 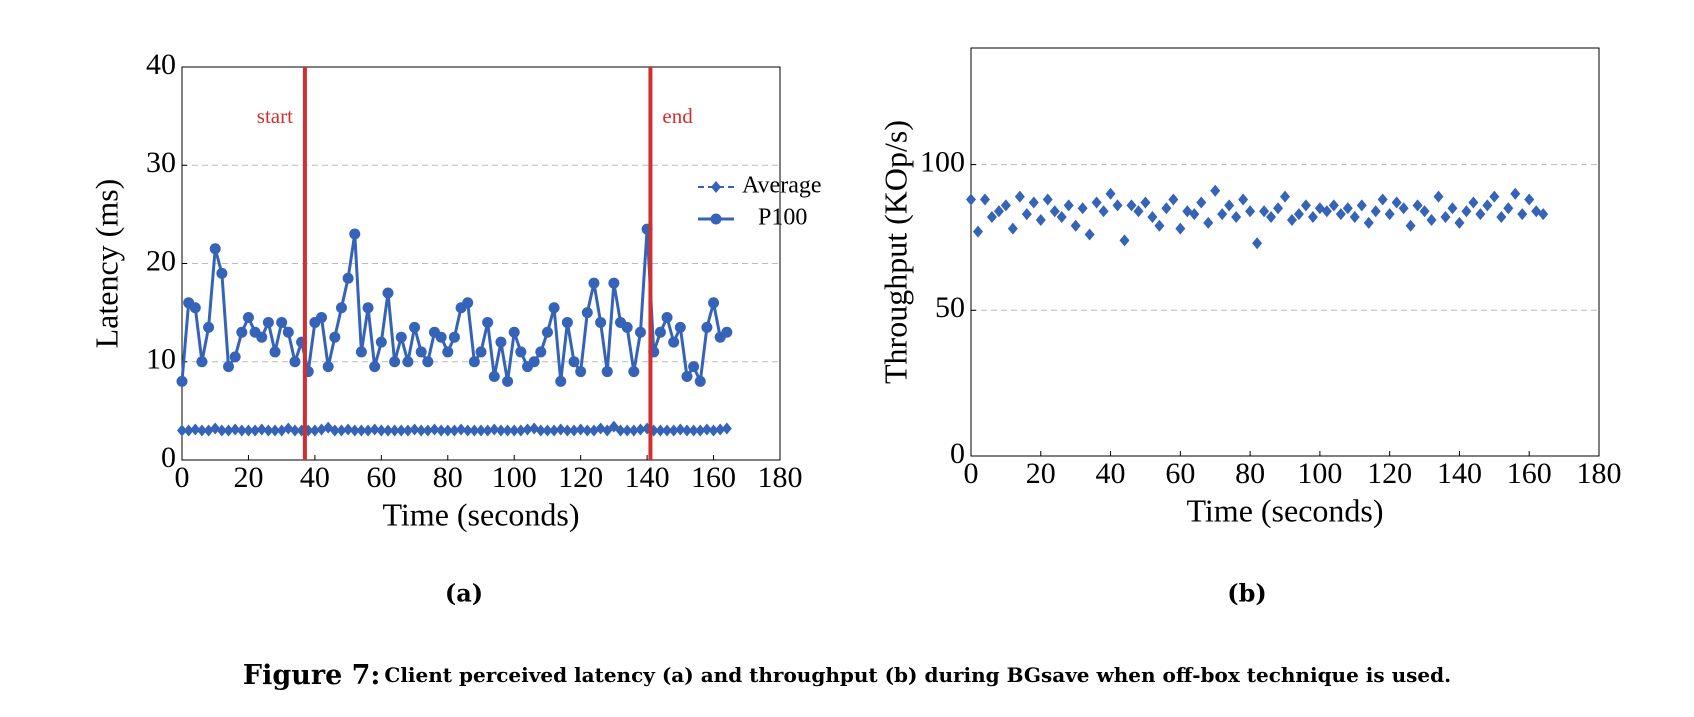 I want to click on x-tick-label: 80, so click(x=448, y=477).